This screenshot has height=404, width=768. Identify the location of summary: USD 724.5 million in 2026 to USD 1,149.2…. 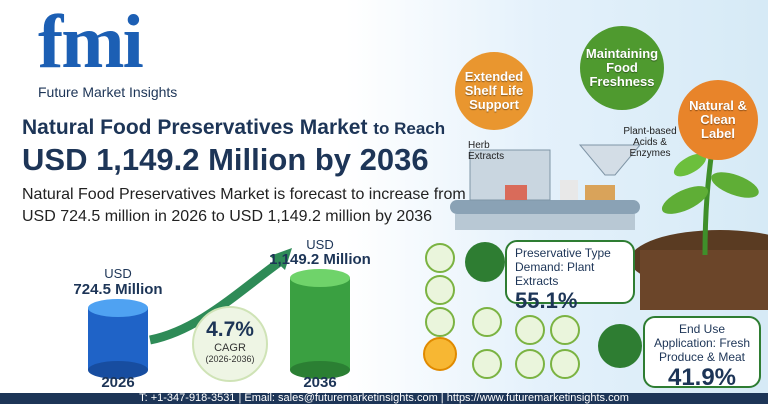
(227, 216).